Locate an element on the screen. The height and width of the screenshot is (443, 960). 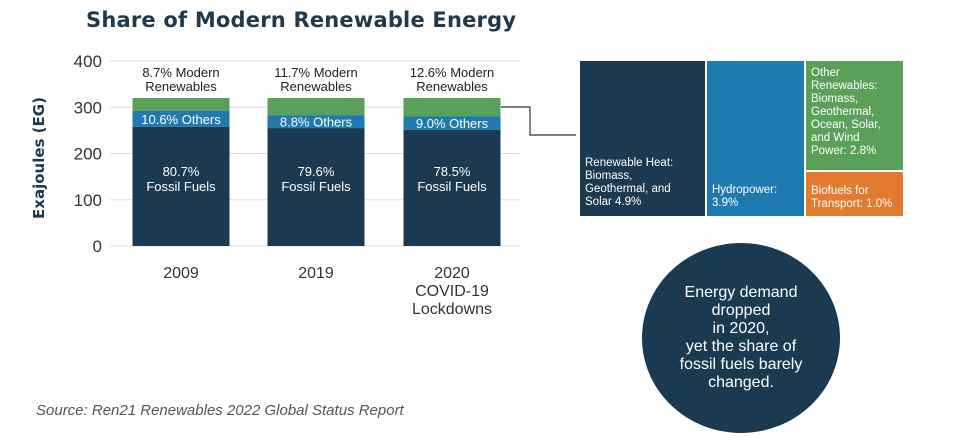
data-label-fossil-0-1: Fossil Fuels is located at coordinates (181, 186).